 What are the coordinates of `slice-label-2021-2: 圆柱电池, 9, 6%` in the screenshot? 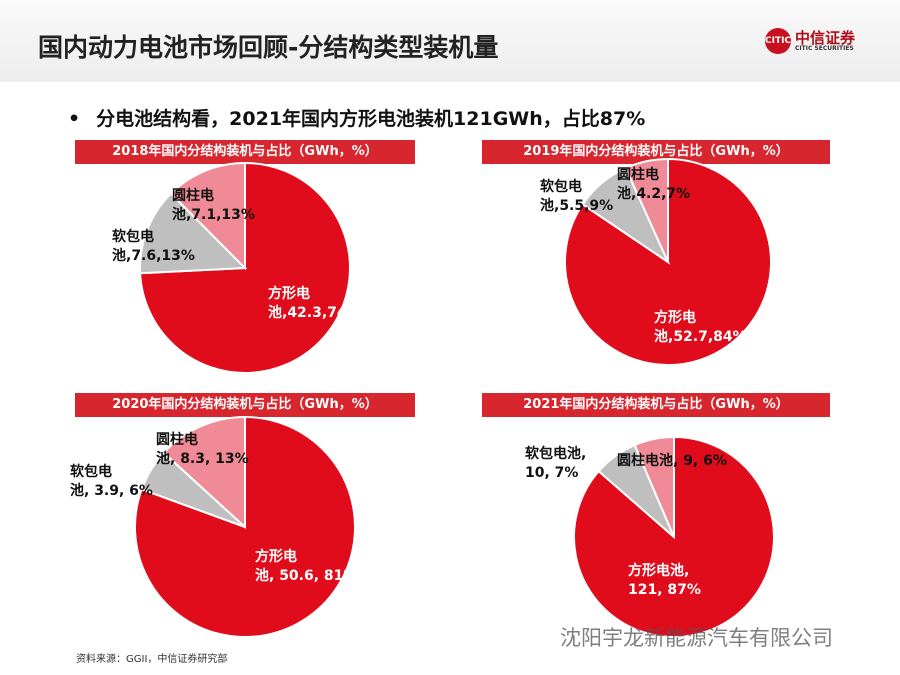 It's located at (672, 461).